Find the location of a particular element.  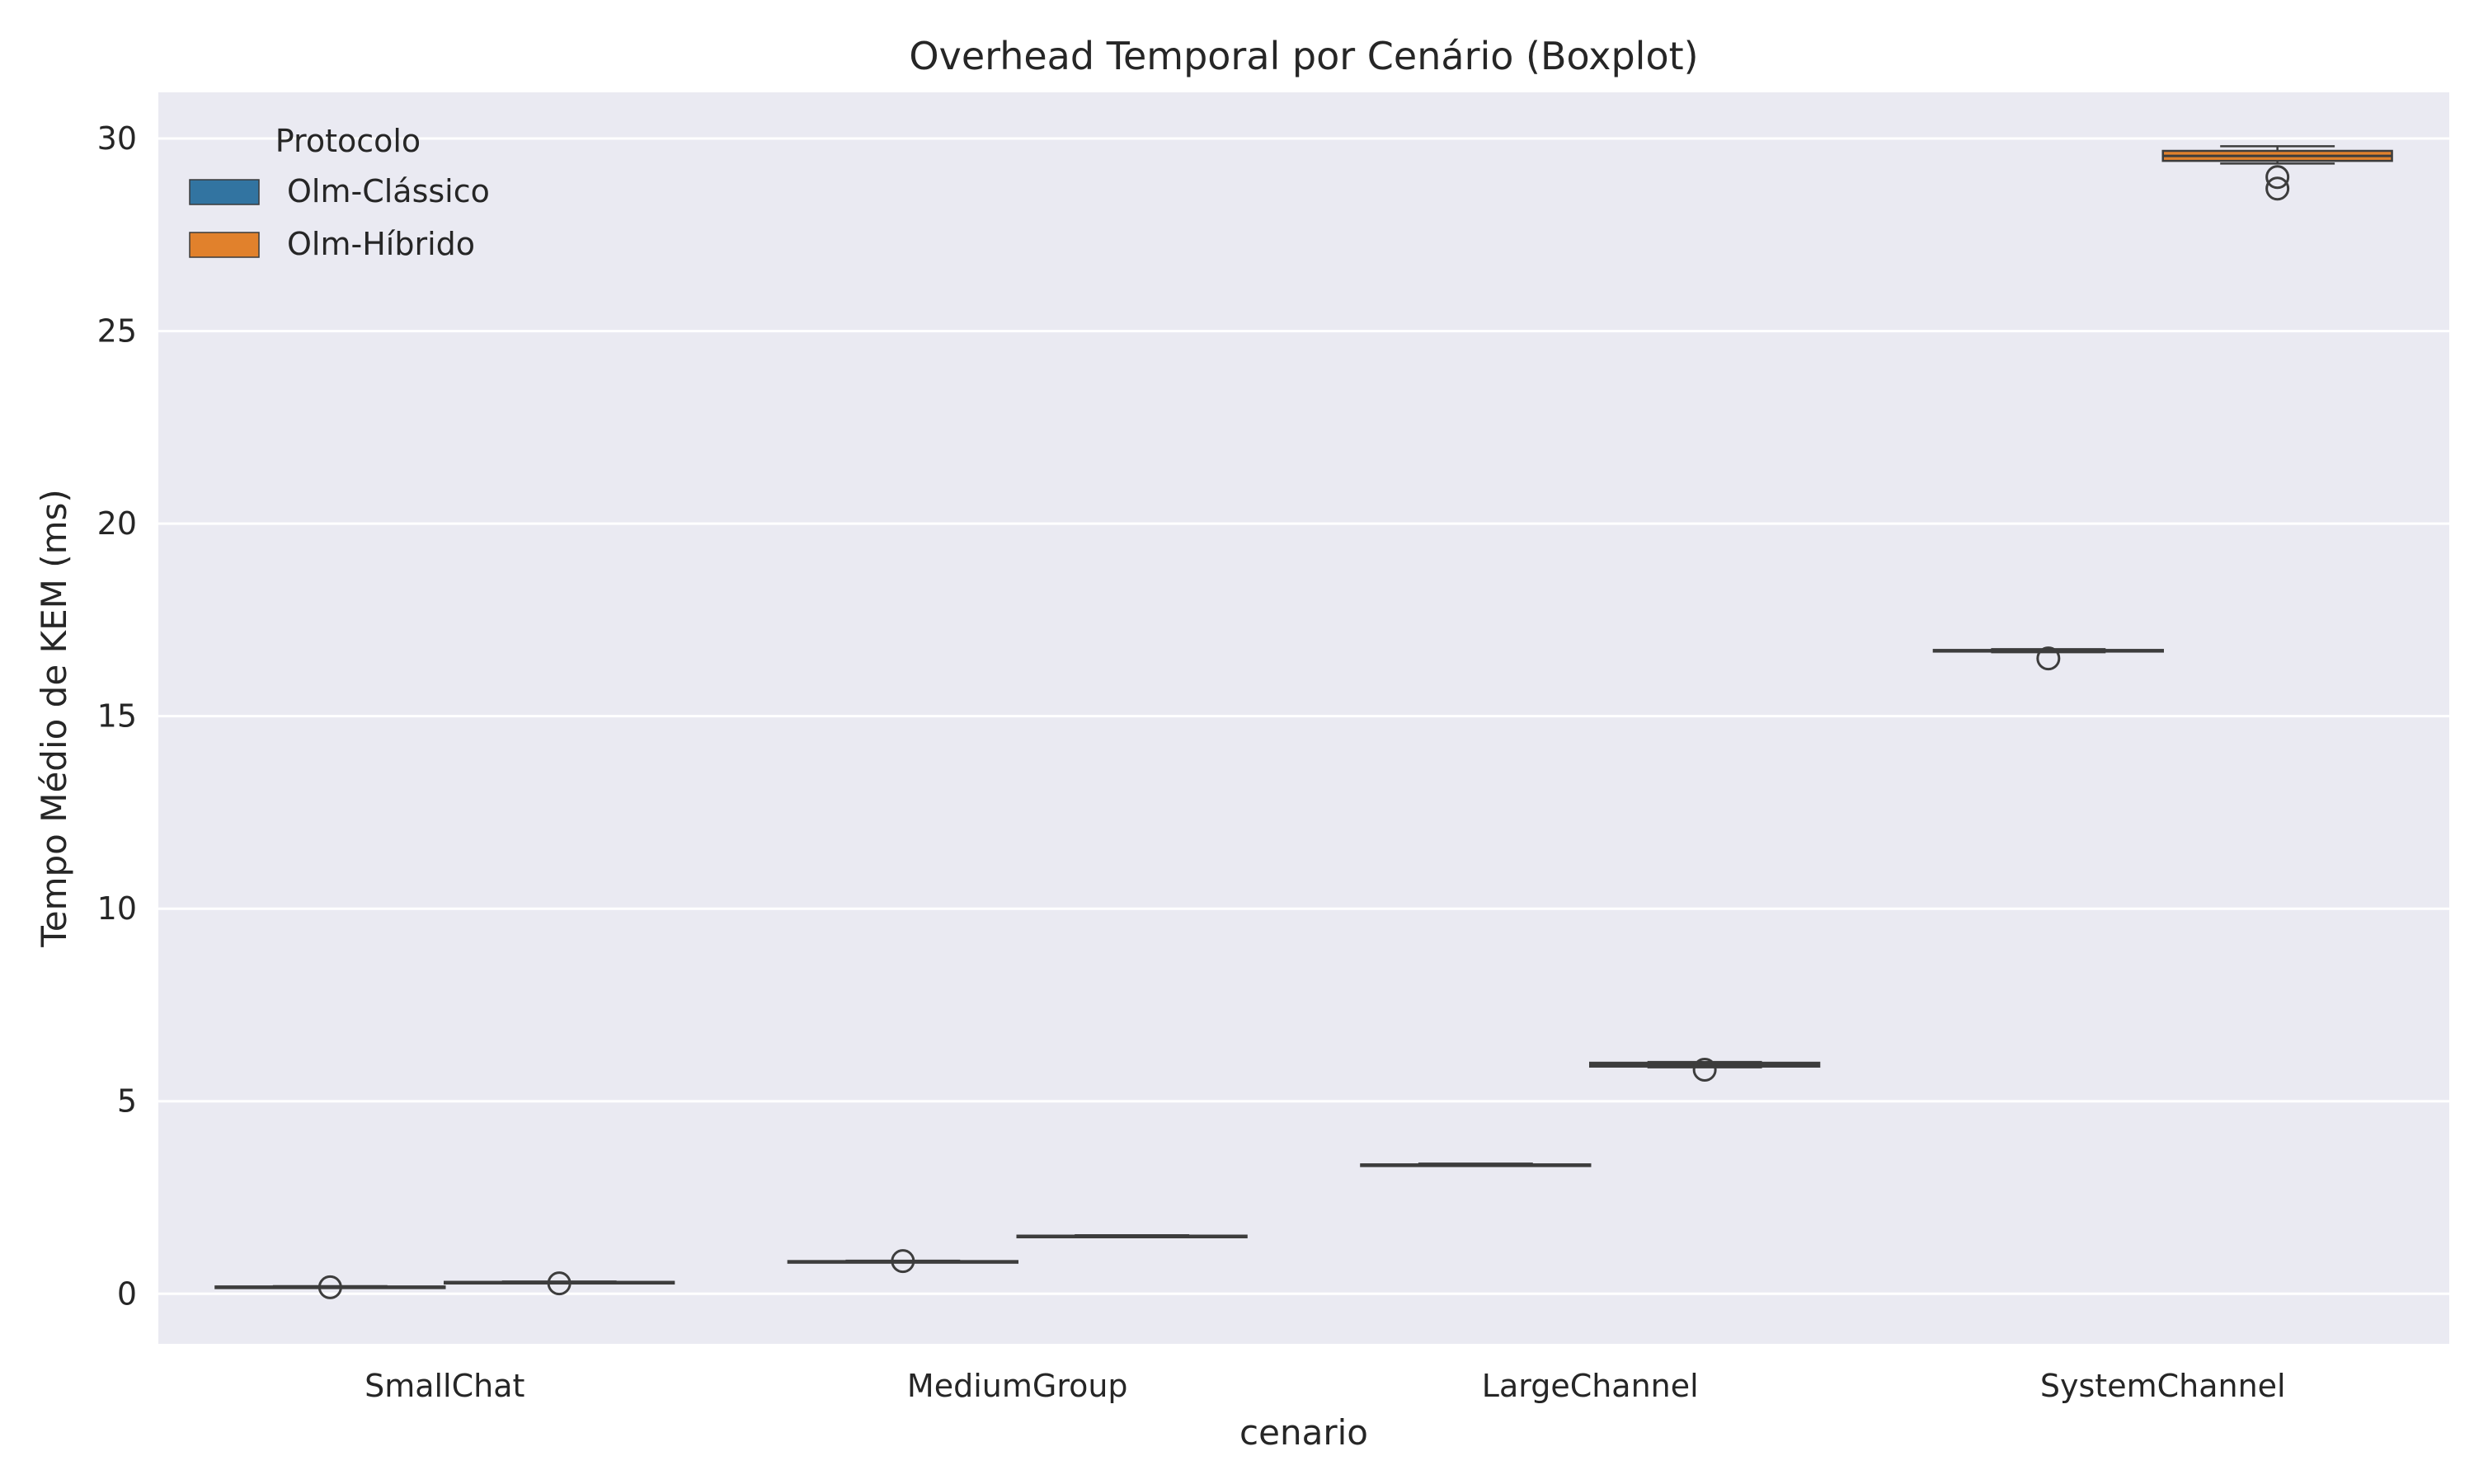

y-tick-25: 25 is located at coordinates (117, 331).